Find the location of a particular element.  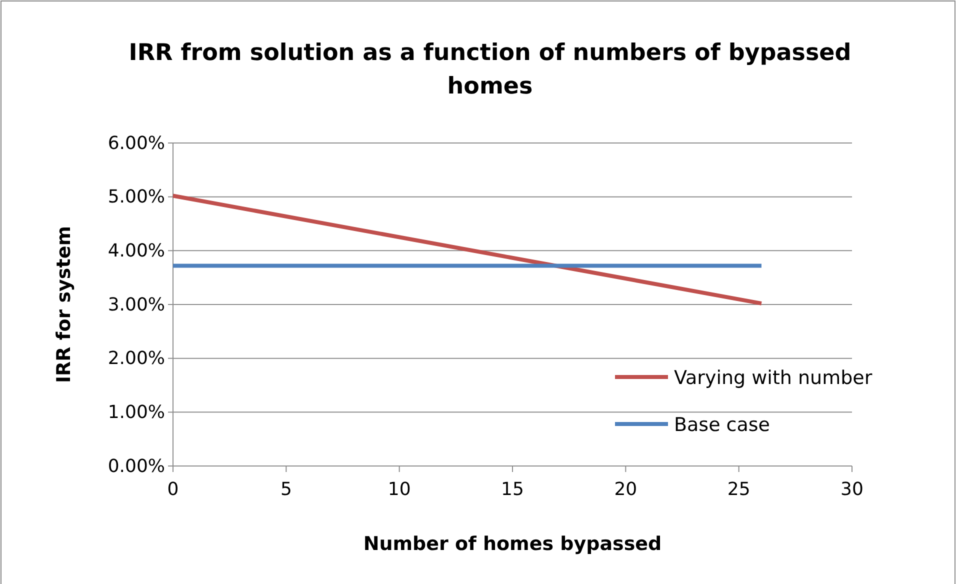

x-tick-label: 30 is located at coordinates (852, 489).